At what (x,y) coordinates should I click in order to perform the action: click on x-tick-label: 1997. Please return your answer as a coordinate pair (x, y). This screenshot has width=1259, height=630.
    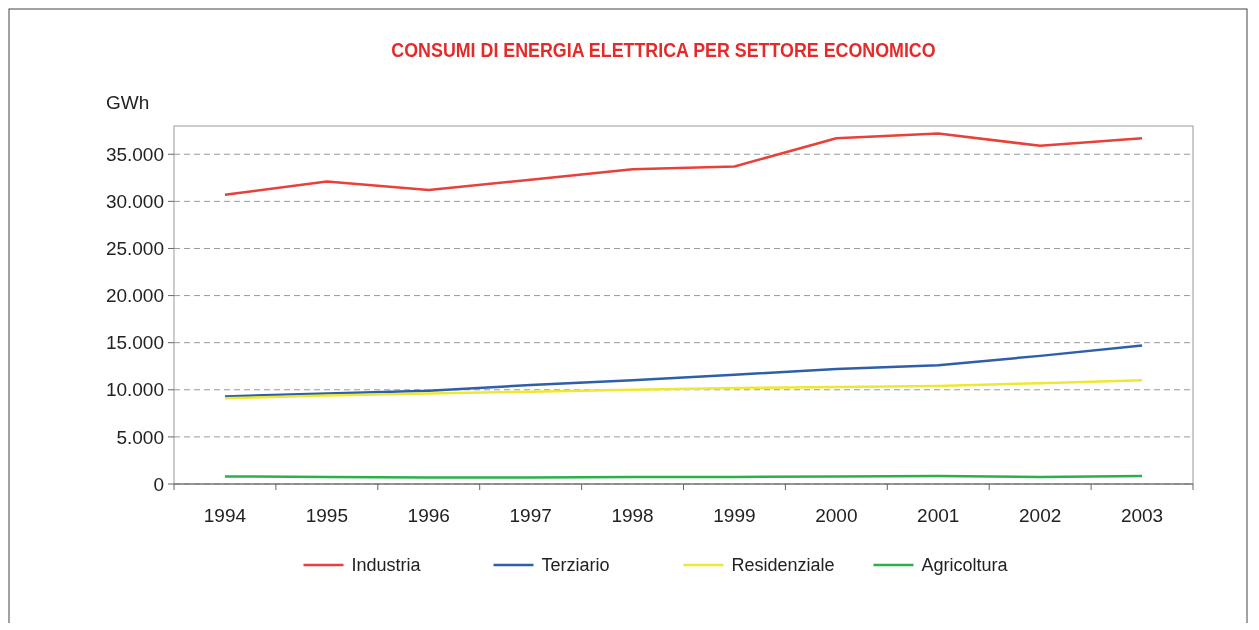
    Looking at the image, I should click on (530, 515).